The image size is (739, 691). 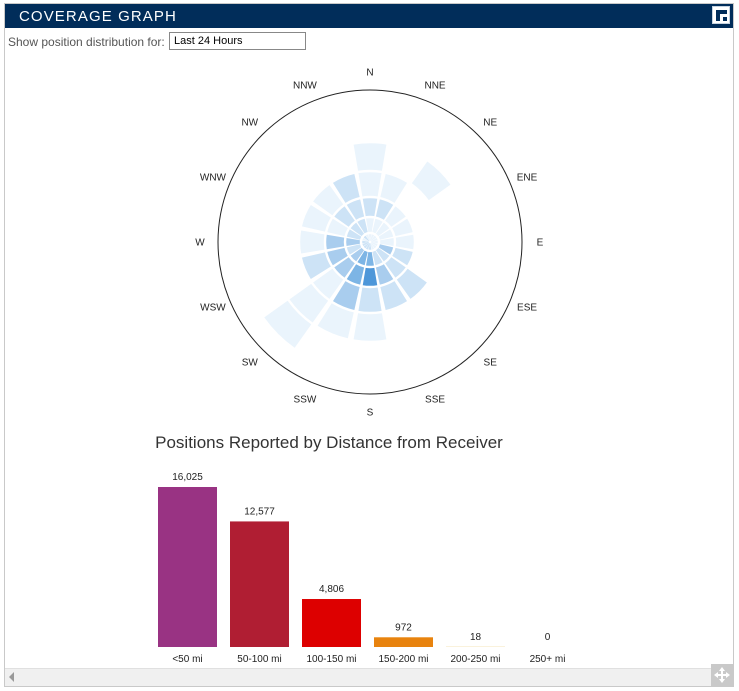 I want to click on direction-label-sse: SSE, so click(x=435, y=400).